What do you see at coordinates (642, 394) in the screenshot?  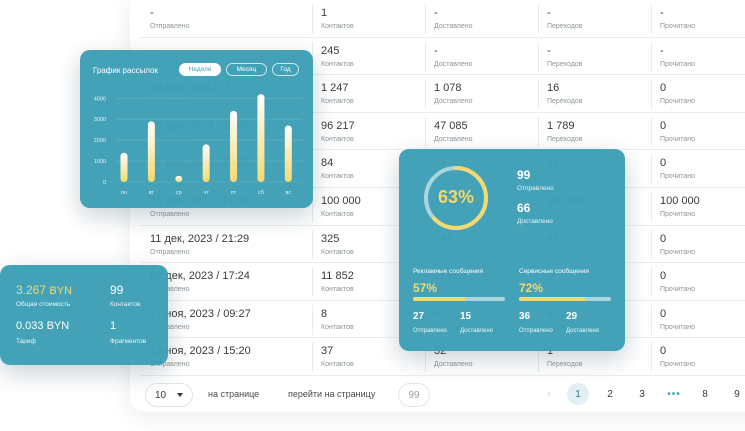 I see `page-button-3: 3` at bounding box center [642, 394].